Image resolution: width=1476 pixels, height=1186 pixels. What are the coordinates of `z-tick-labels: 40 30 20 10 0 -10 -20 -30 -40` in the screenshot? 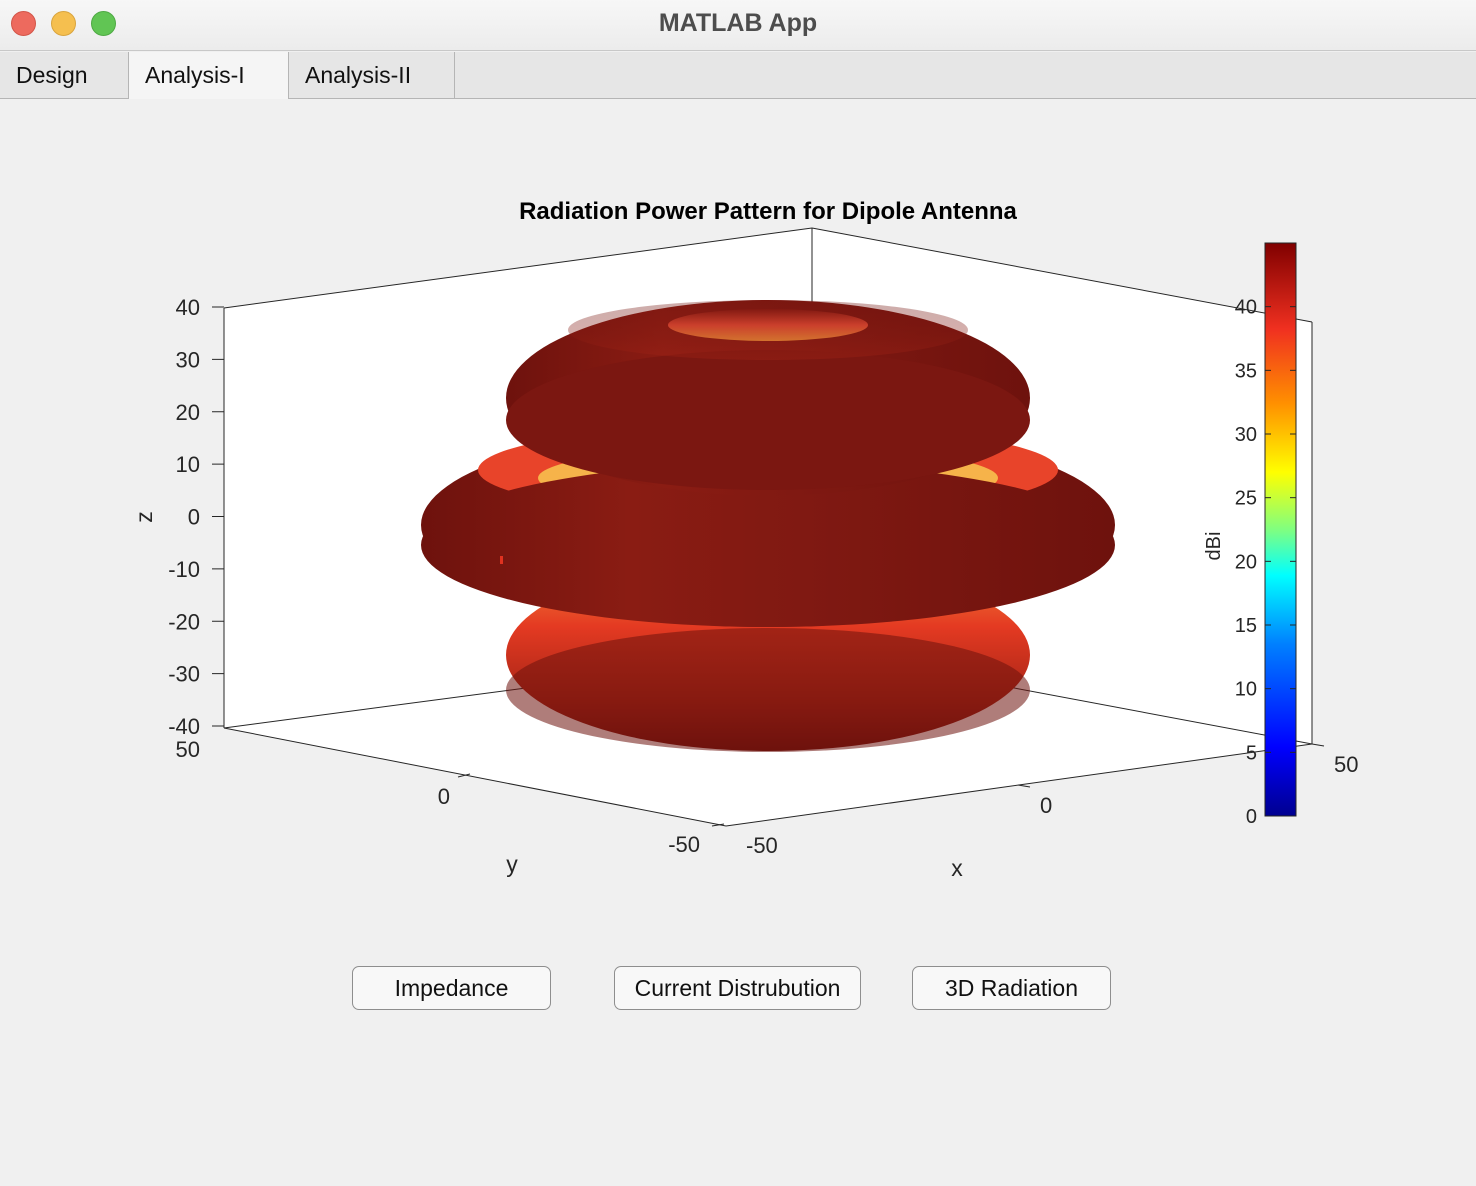 It's located at (184, 517).